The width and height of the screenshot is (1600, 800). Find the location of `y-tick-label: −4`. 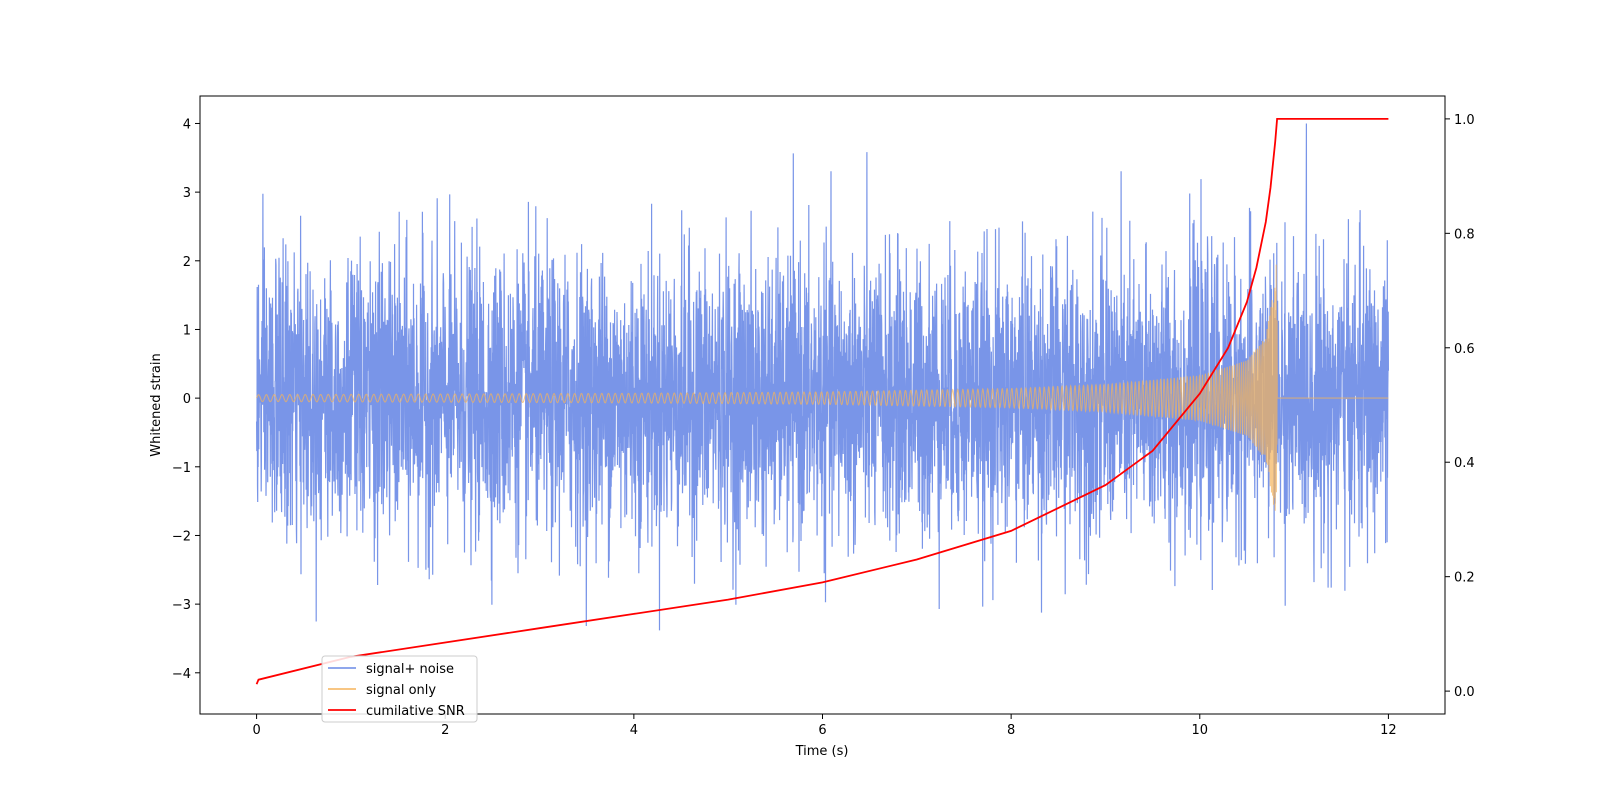

y-tick-label: −4 is located at coordinates (181, 674).